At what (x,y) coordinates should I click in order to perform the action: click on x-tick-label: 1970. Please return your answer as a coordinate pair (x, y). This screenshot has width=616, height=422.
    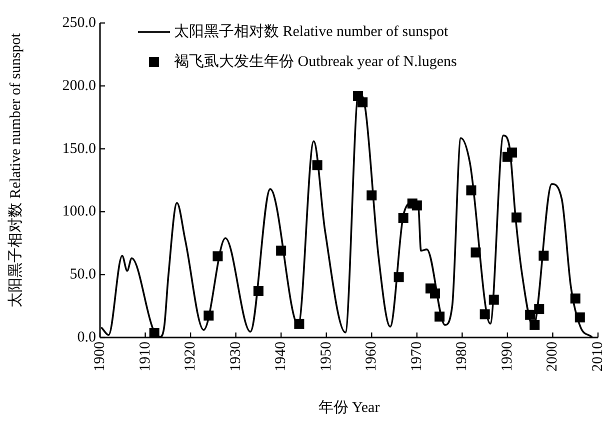
    Looking at the image, I should click on (416, 357).